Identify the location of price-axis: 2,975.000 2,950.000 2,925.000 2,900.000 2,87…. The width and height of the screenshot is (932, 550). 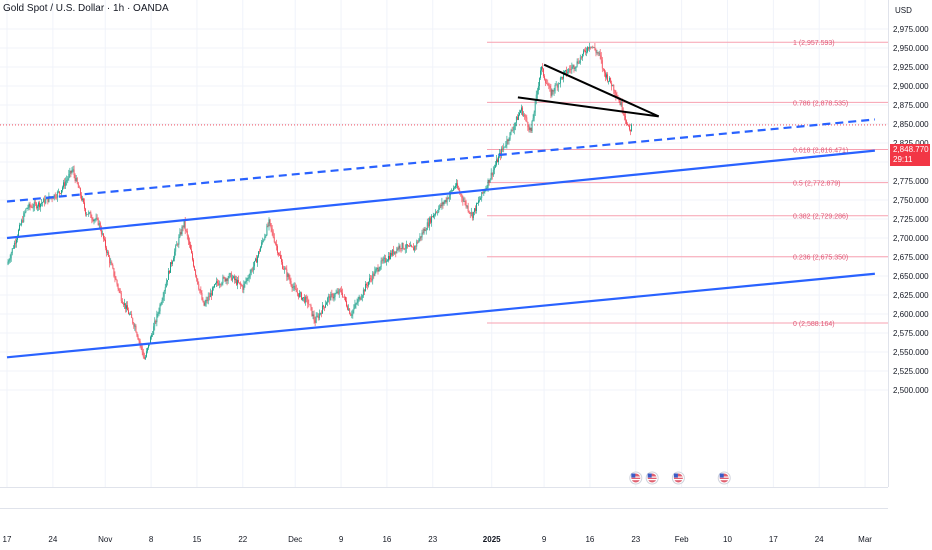
(909, 243).